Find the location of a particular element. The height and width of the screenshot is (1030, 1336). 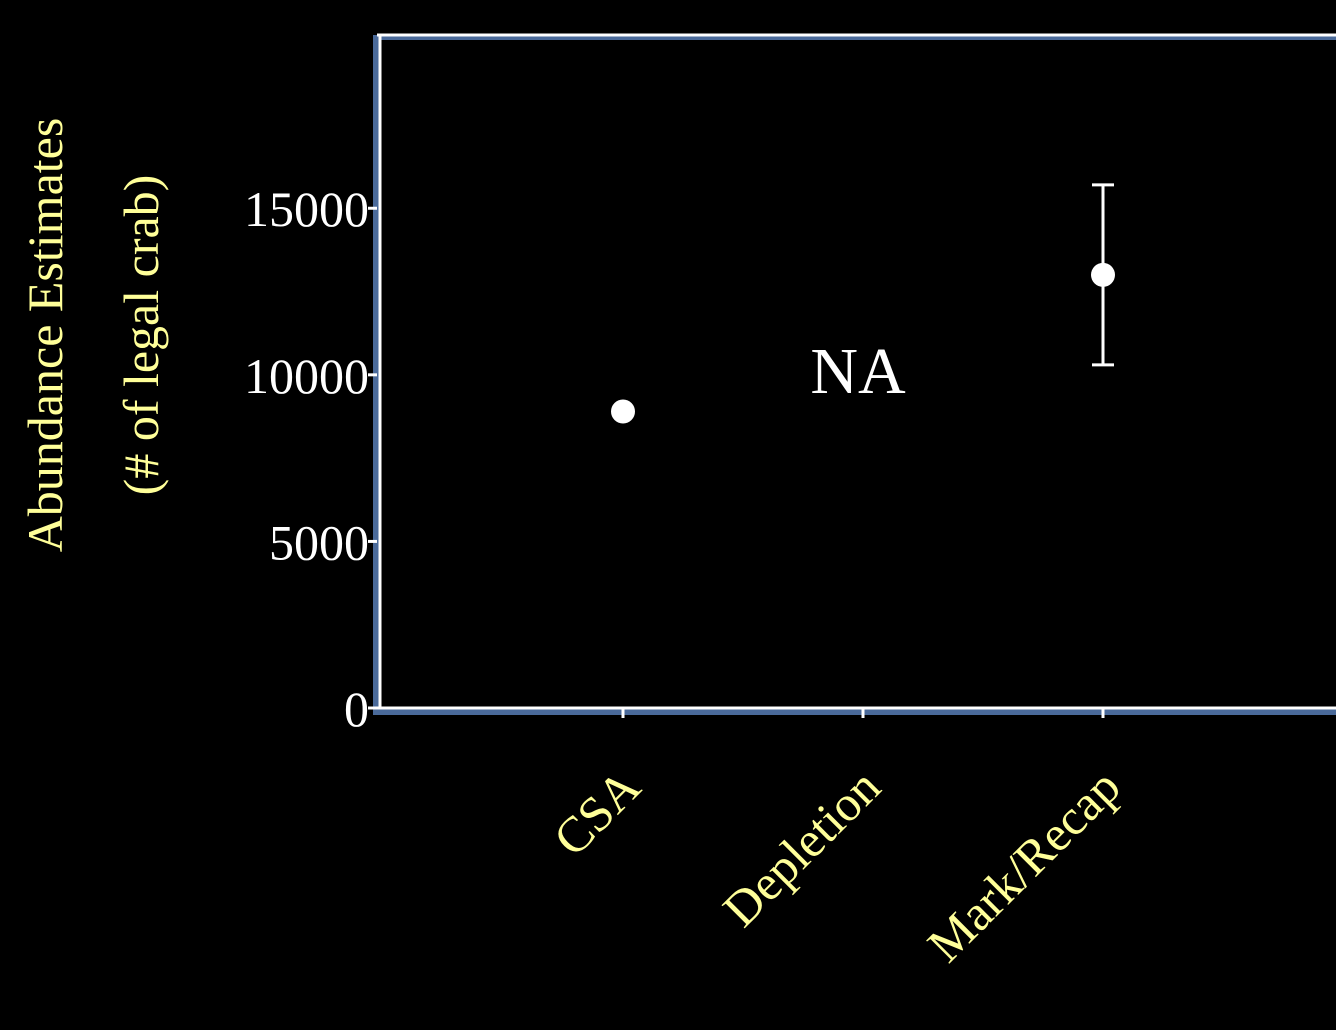

y-tick-label: 5000 is located at coordinates (319, 542).